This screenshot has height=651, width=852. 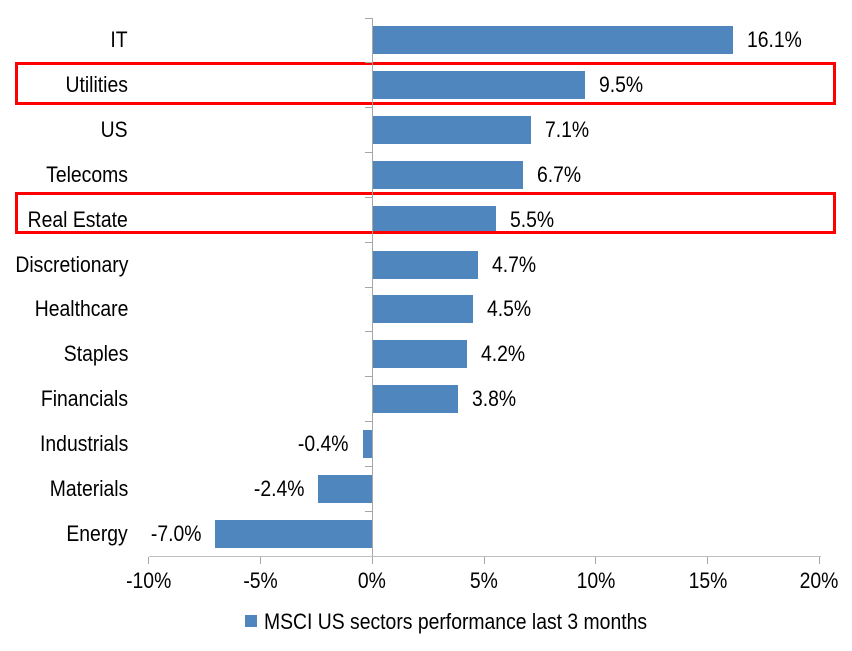 I want to click on value-axis-tick-label: 5%, so click(x=484, y=581).